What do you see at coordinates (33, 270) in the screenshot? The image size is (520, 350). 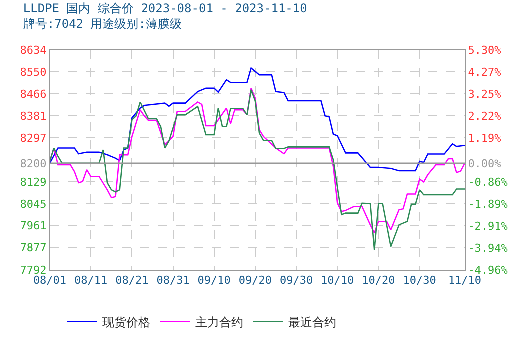 I see `y-tick-label: 7792` at bounding box center [33, 270].